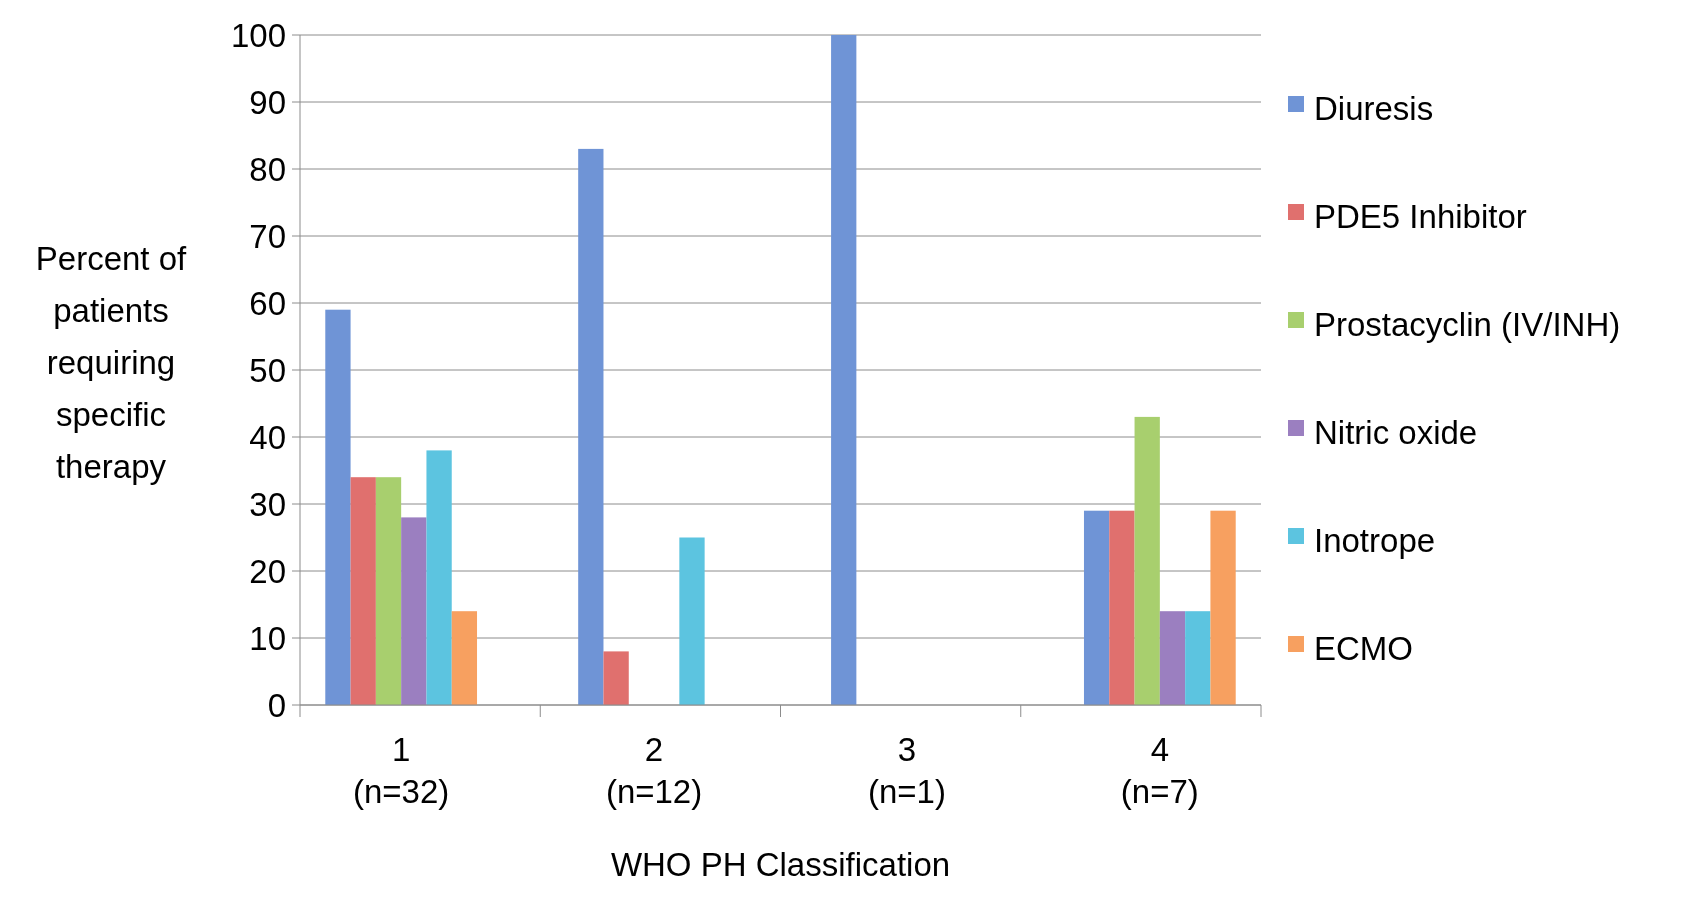 The width and height of the screenshot is (1693, 902). What do you see at coordinates (267, 504) in the screenshot?
I see `y-tick-label: 30` at bounding box center [267, 504].